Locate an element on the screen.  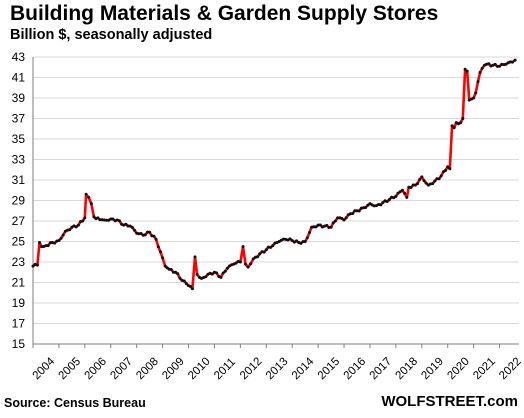
x-tick-label: 2015 is located at coordinates (329, 369).